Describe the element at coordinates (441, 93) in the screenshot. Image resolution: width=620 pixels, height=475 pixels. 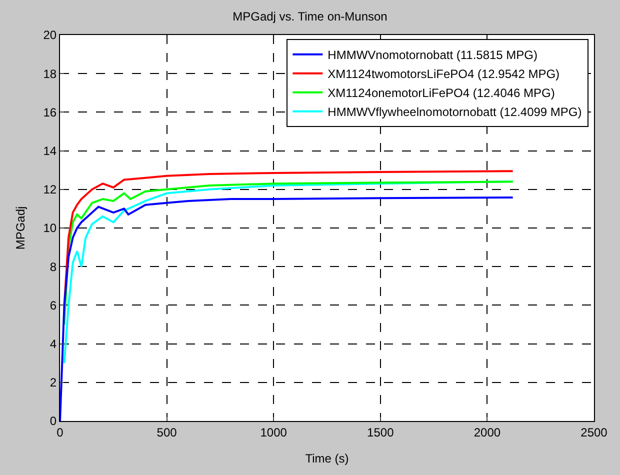
I see `legend-label: XM1124onemotorLiFePO4 (12.4046 MPG)` at that location.